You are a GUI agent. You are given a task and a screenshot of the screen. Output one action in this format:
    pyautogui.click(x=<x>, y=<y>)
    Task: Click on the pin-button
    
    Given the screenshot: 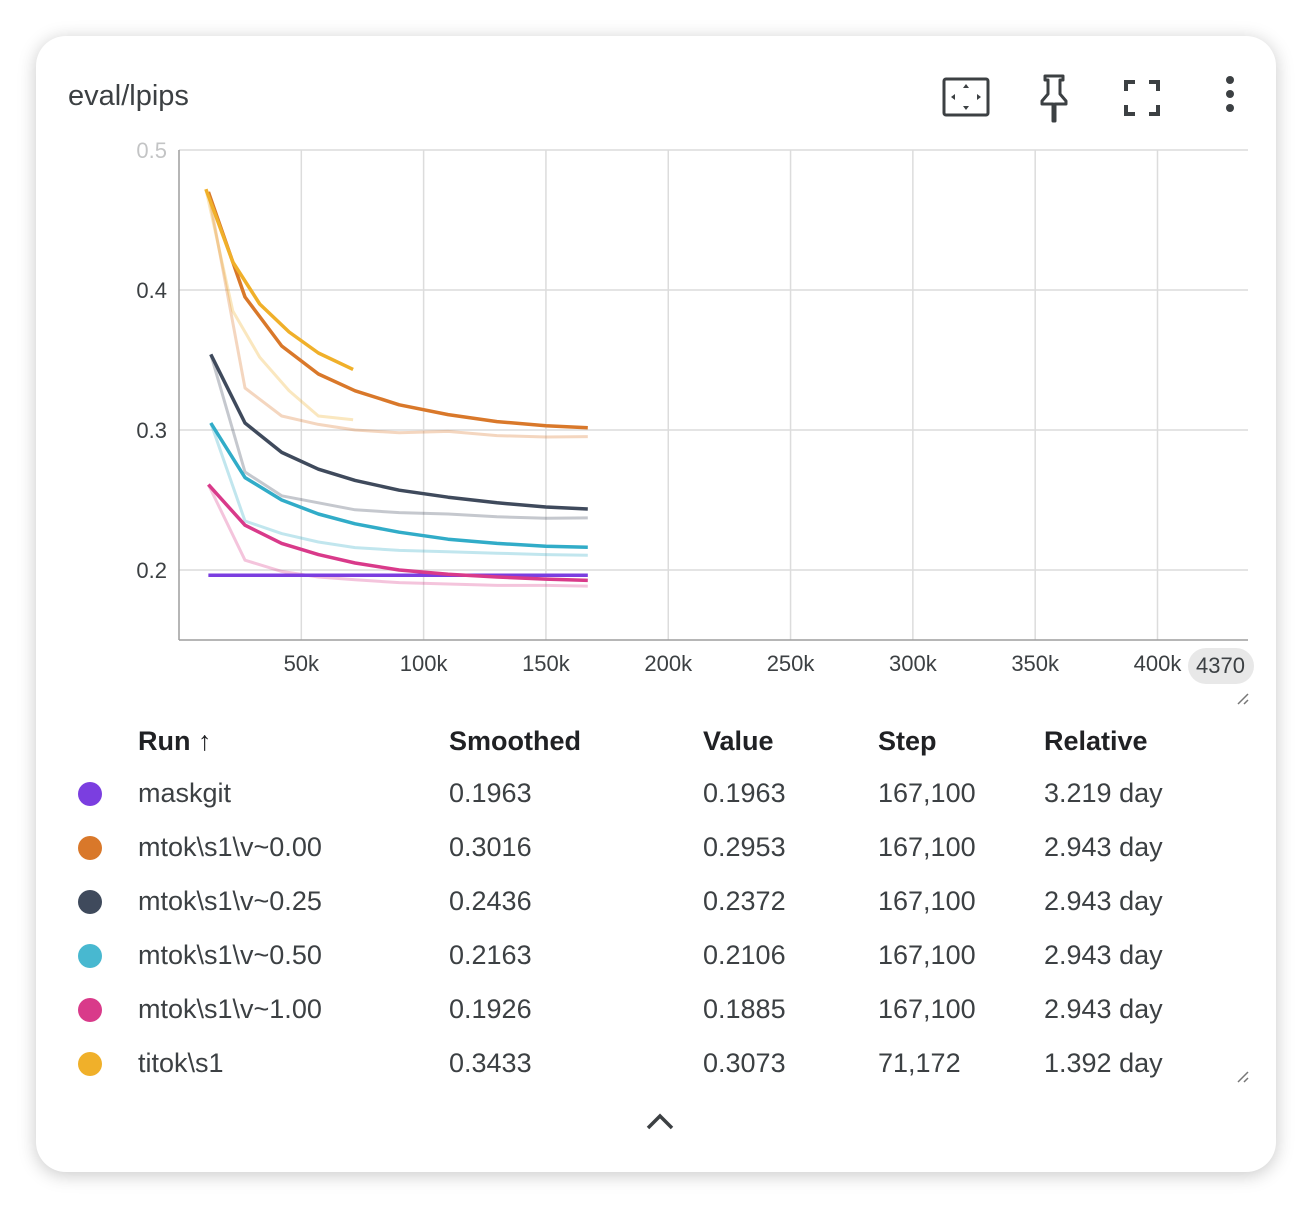 What is the action you would take?
    pyautogui.click(x=1054, y=98)
    